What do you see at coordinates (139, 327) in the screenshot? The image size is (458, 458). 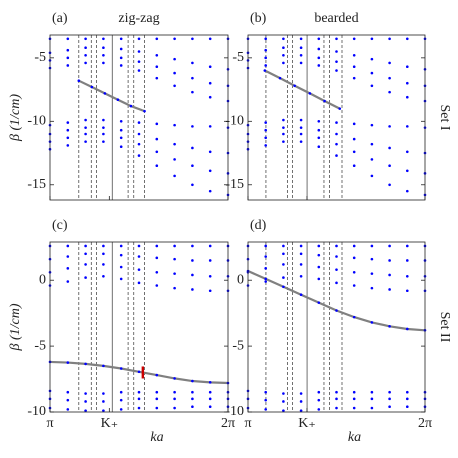 I see `axes-frame` at bounding box center [139, 327].